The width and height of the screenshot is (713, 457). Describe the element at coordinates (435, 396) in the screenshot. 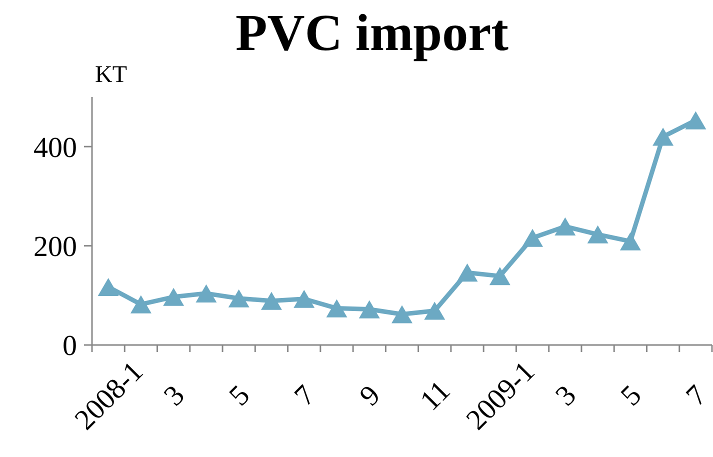

I see `x-tick-label: 11` at that location.